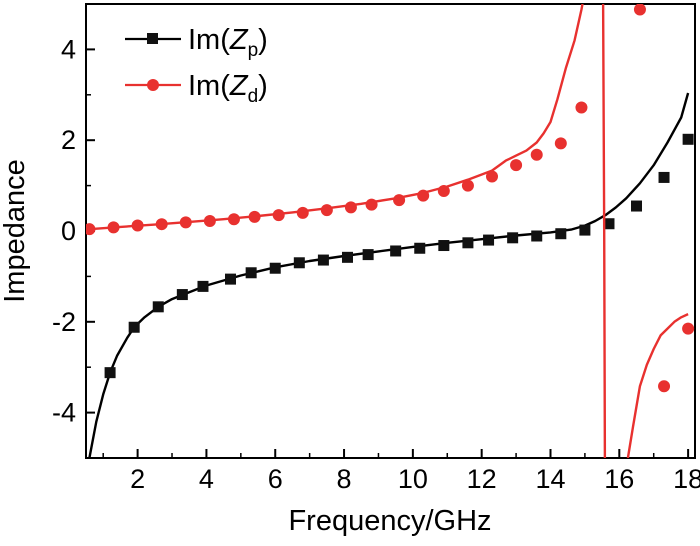  I want to click on legend-zp-close: ), so click(263, 40).